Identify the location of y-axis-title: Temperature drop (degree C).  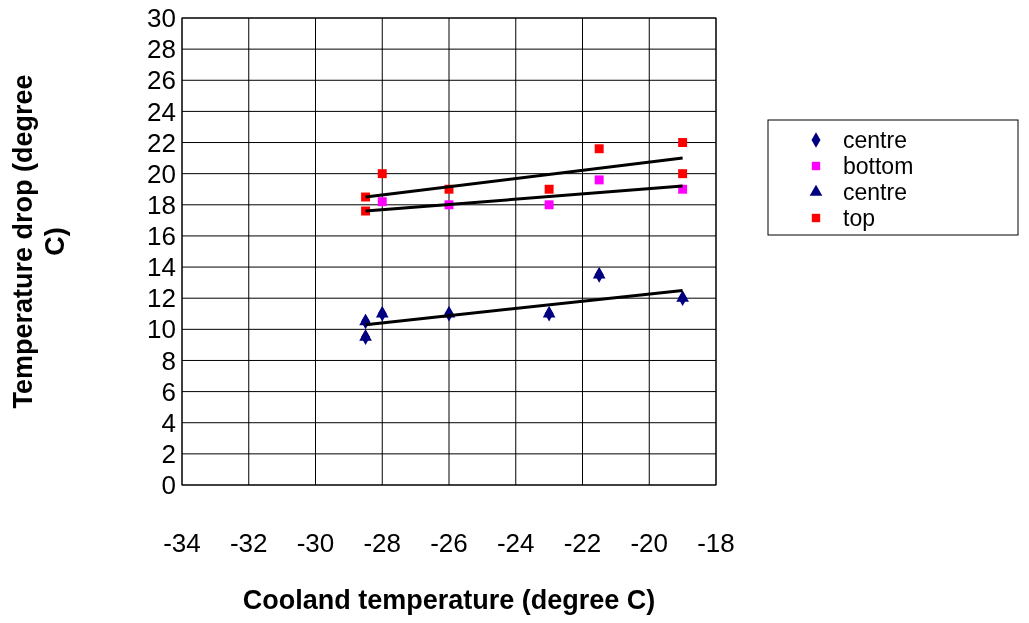
(39, 241).